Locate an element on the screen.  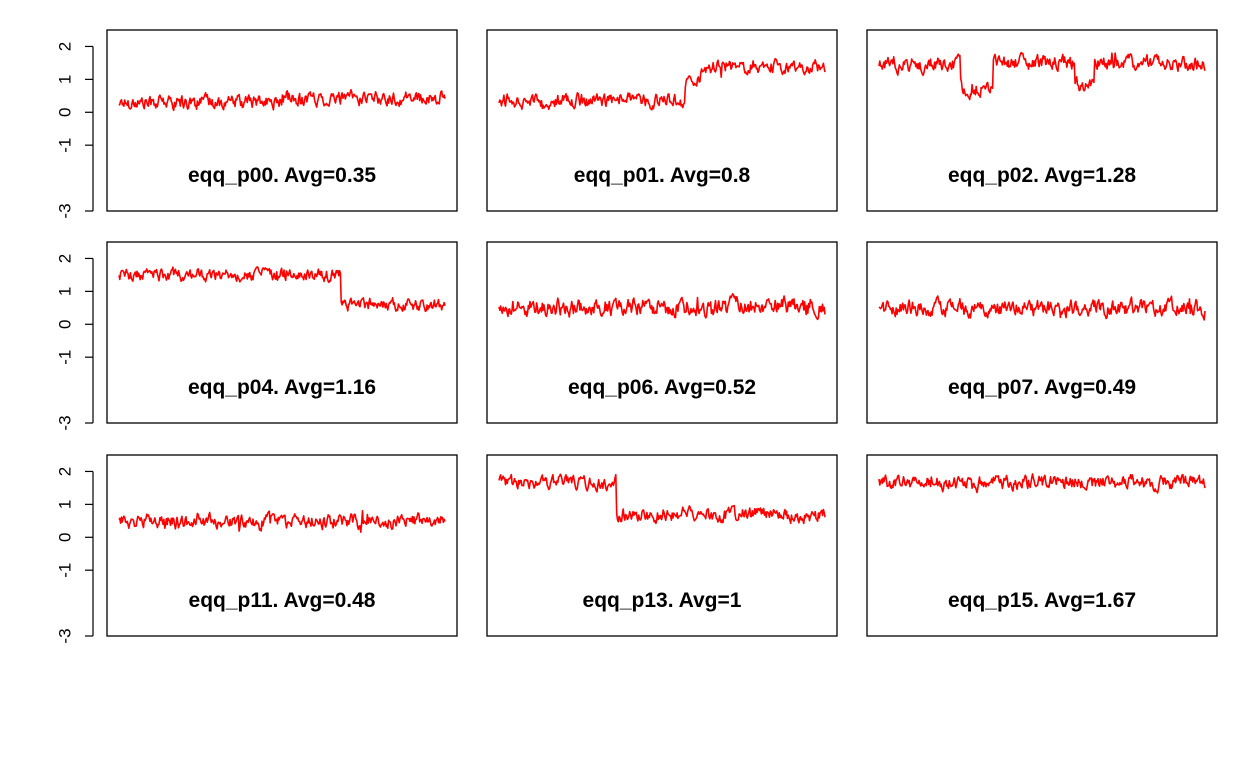
series-line-eqq_p15 is located at coordinates (1042, 483).